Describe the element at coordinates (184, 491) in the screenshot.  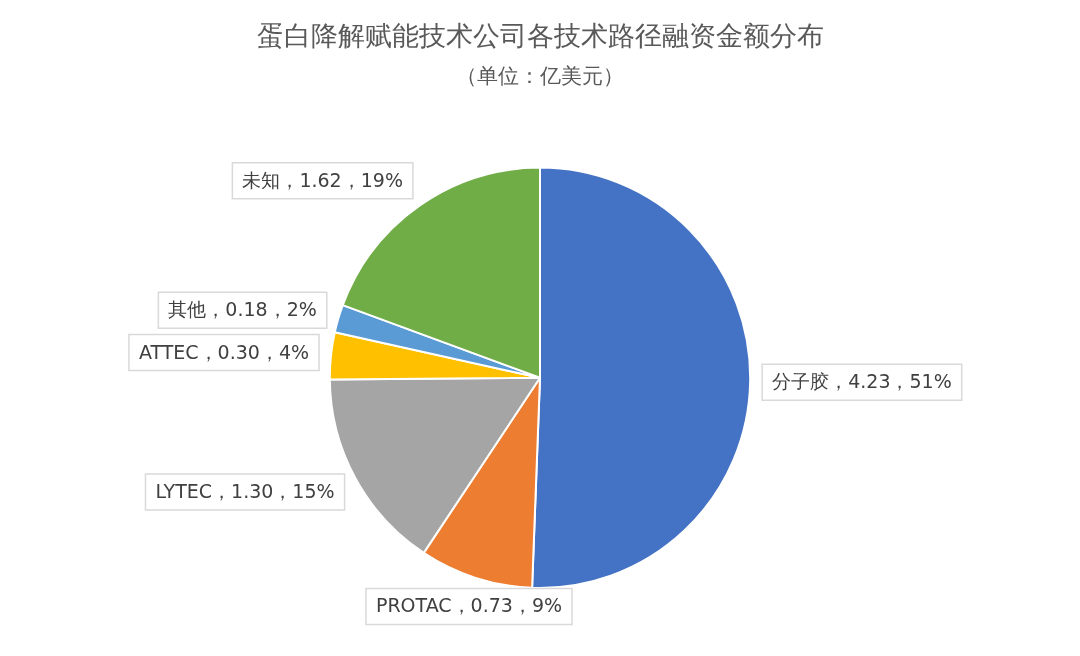
I see `slice-label: LYTEC` at that location.